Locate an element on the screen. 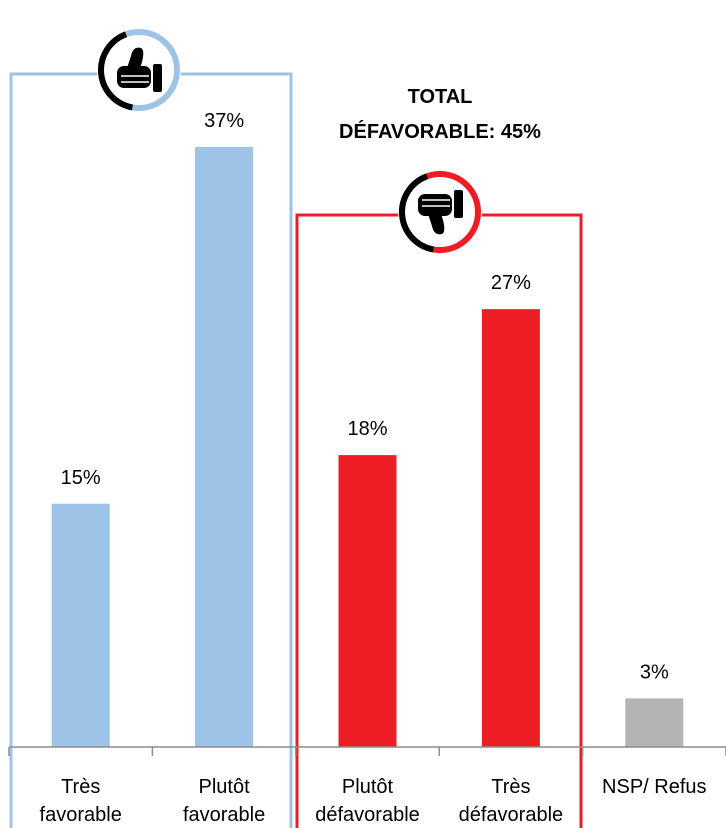 The image size is (726, 828). total-defavorable-line1: TOTAL is located at coordinates (440, 97).